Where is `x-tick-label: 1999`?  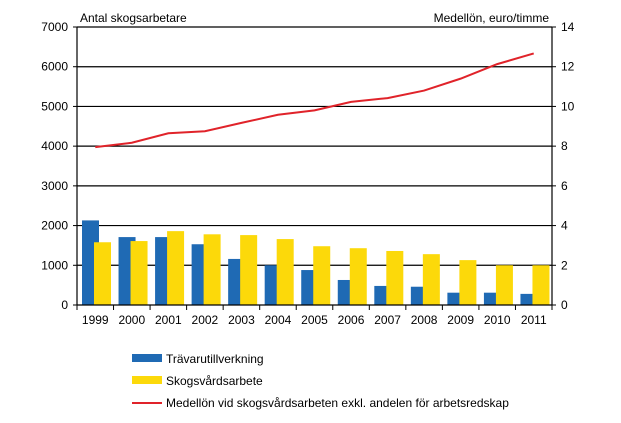
x-tick-label: 1999 is located at coordinates (95, 320).